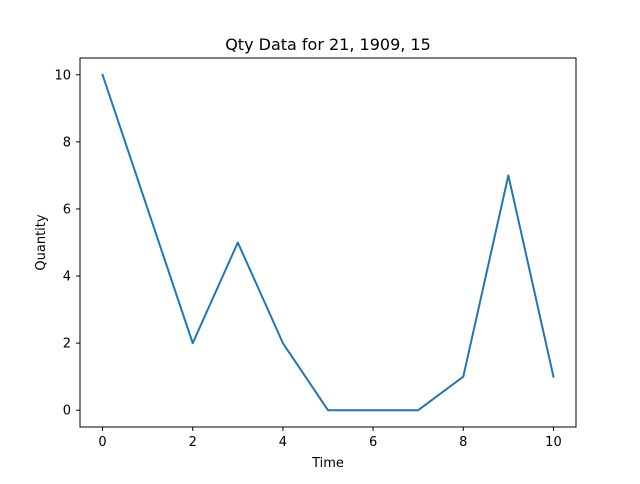 The image size is (640, 484). What do you see at coordinates (283, 442) in the screenshot?
I see `x-tick-label: 4` at bounding box center [283, 442].